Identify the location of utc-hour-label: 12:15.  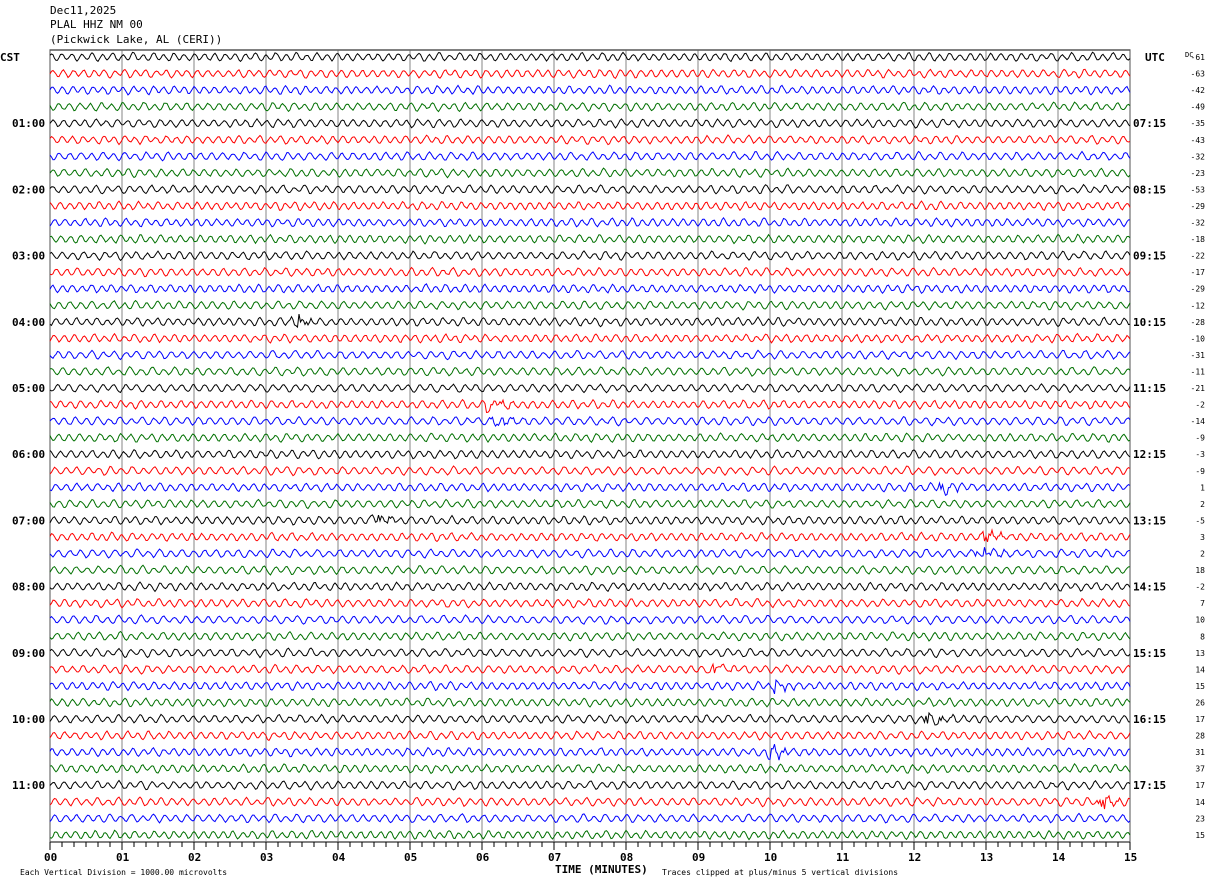
(1149, 454).